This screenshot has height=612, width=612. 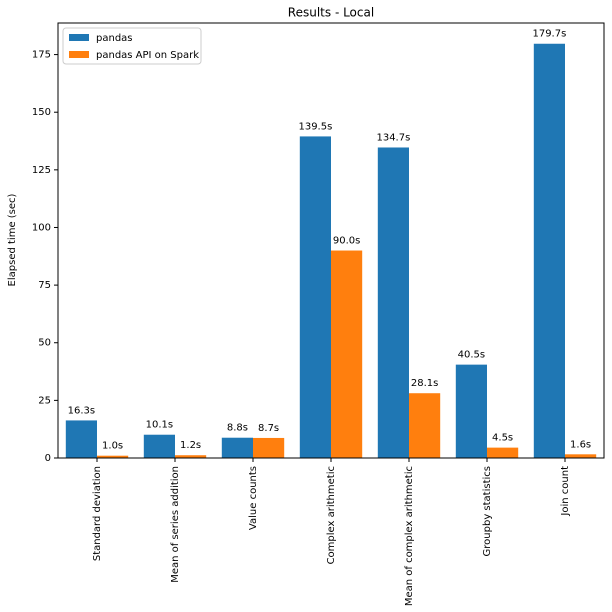 What do you see at coordinates (502, 438) in the screenshot?
I see `value-label: 4.5s` at bounding box center [502, 438].